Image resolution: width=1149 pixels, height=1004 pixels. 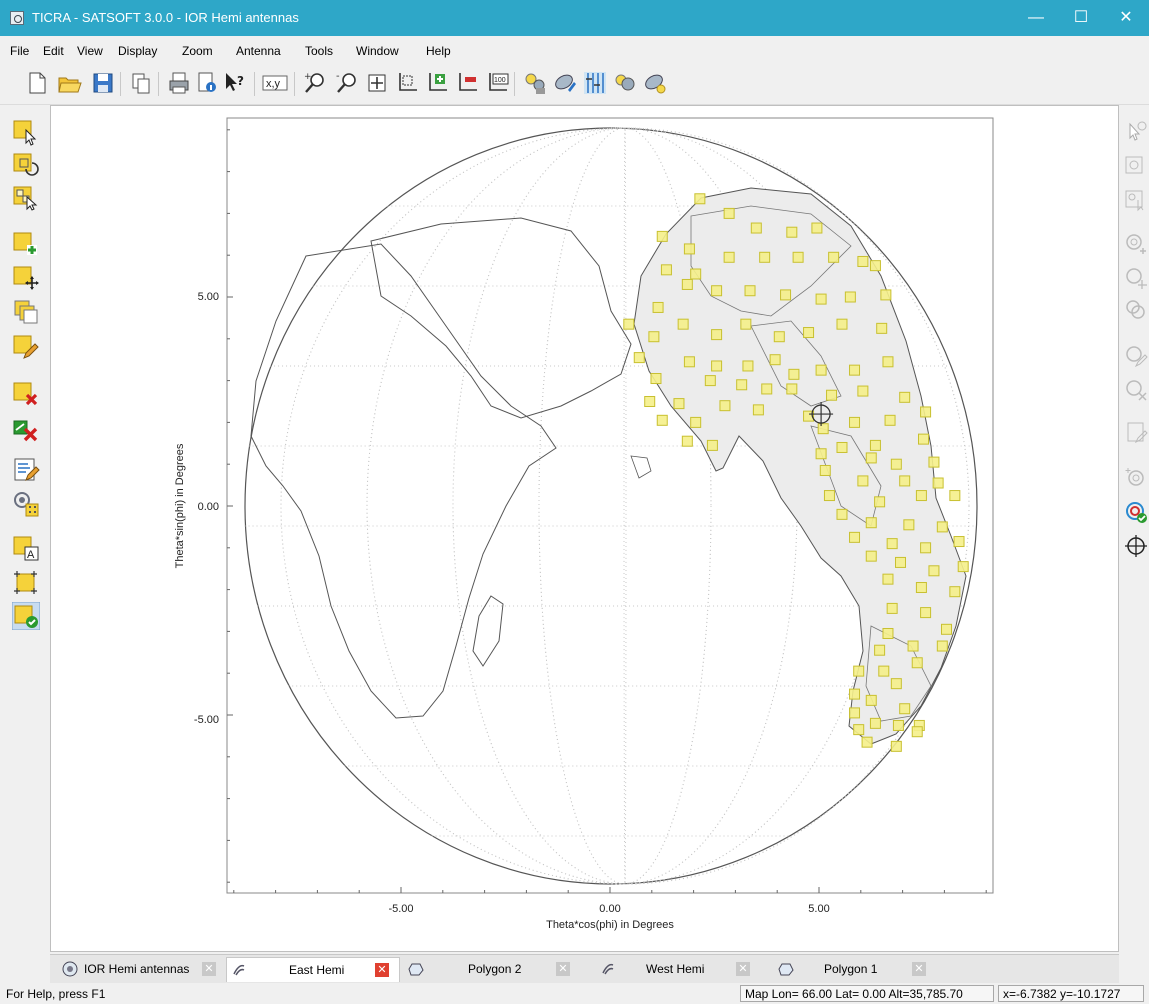 I want to click on grid-settings-icon, so click(x=595, y=83).